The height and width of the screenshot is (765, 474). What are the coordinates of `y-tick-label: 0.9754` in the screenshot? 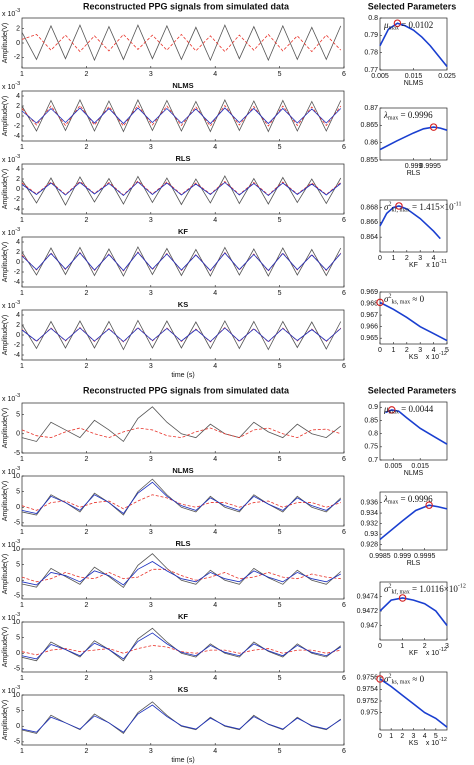 It's located at (368, 689).